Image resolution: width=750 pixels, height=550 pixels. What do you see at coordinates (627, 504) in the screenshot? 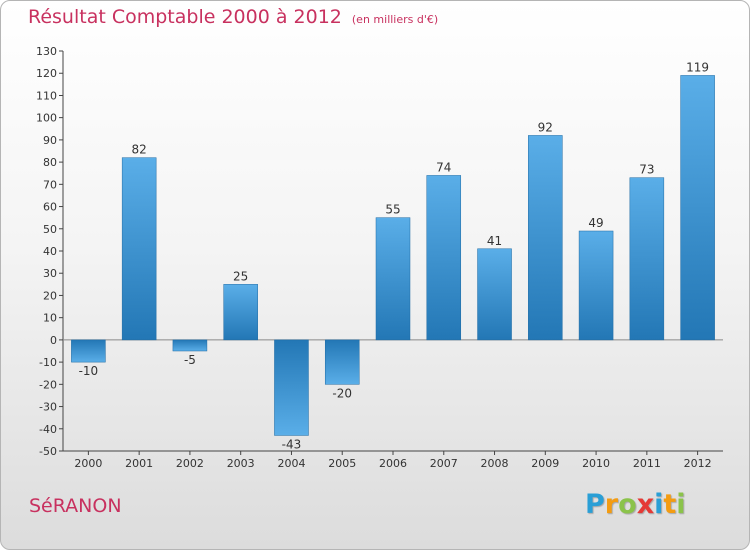
I see `logo-letter: o` at bounding box center [627, 504].